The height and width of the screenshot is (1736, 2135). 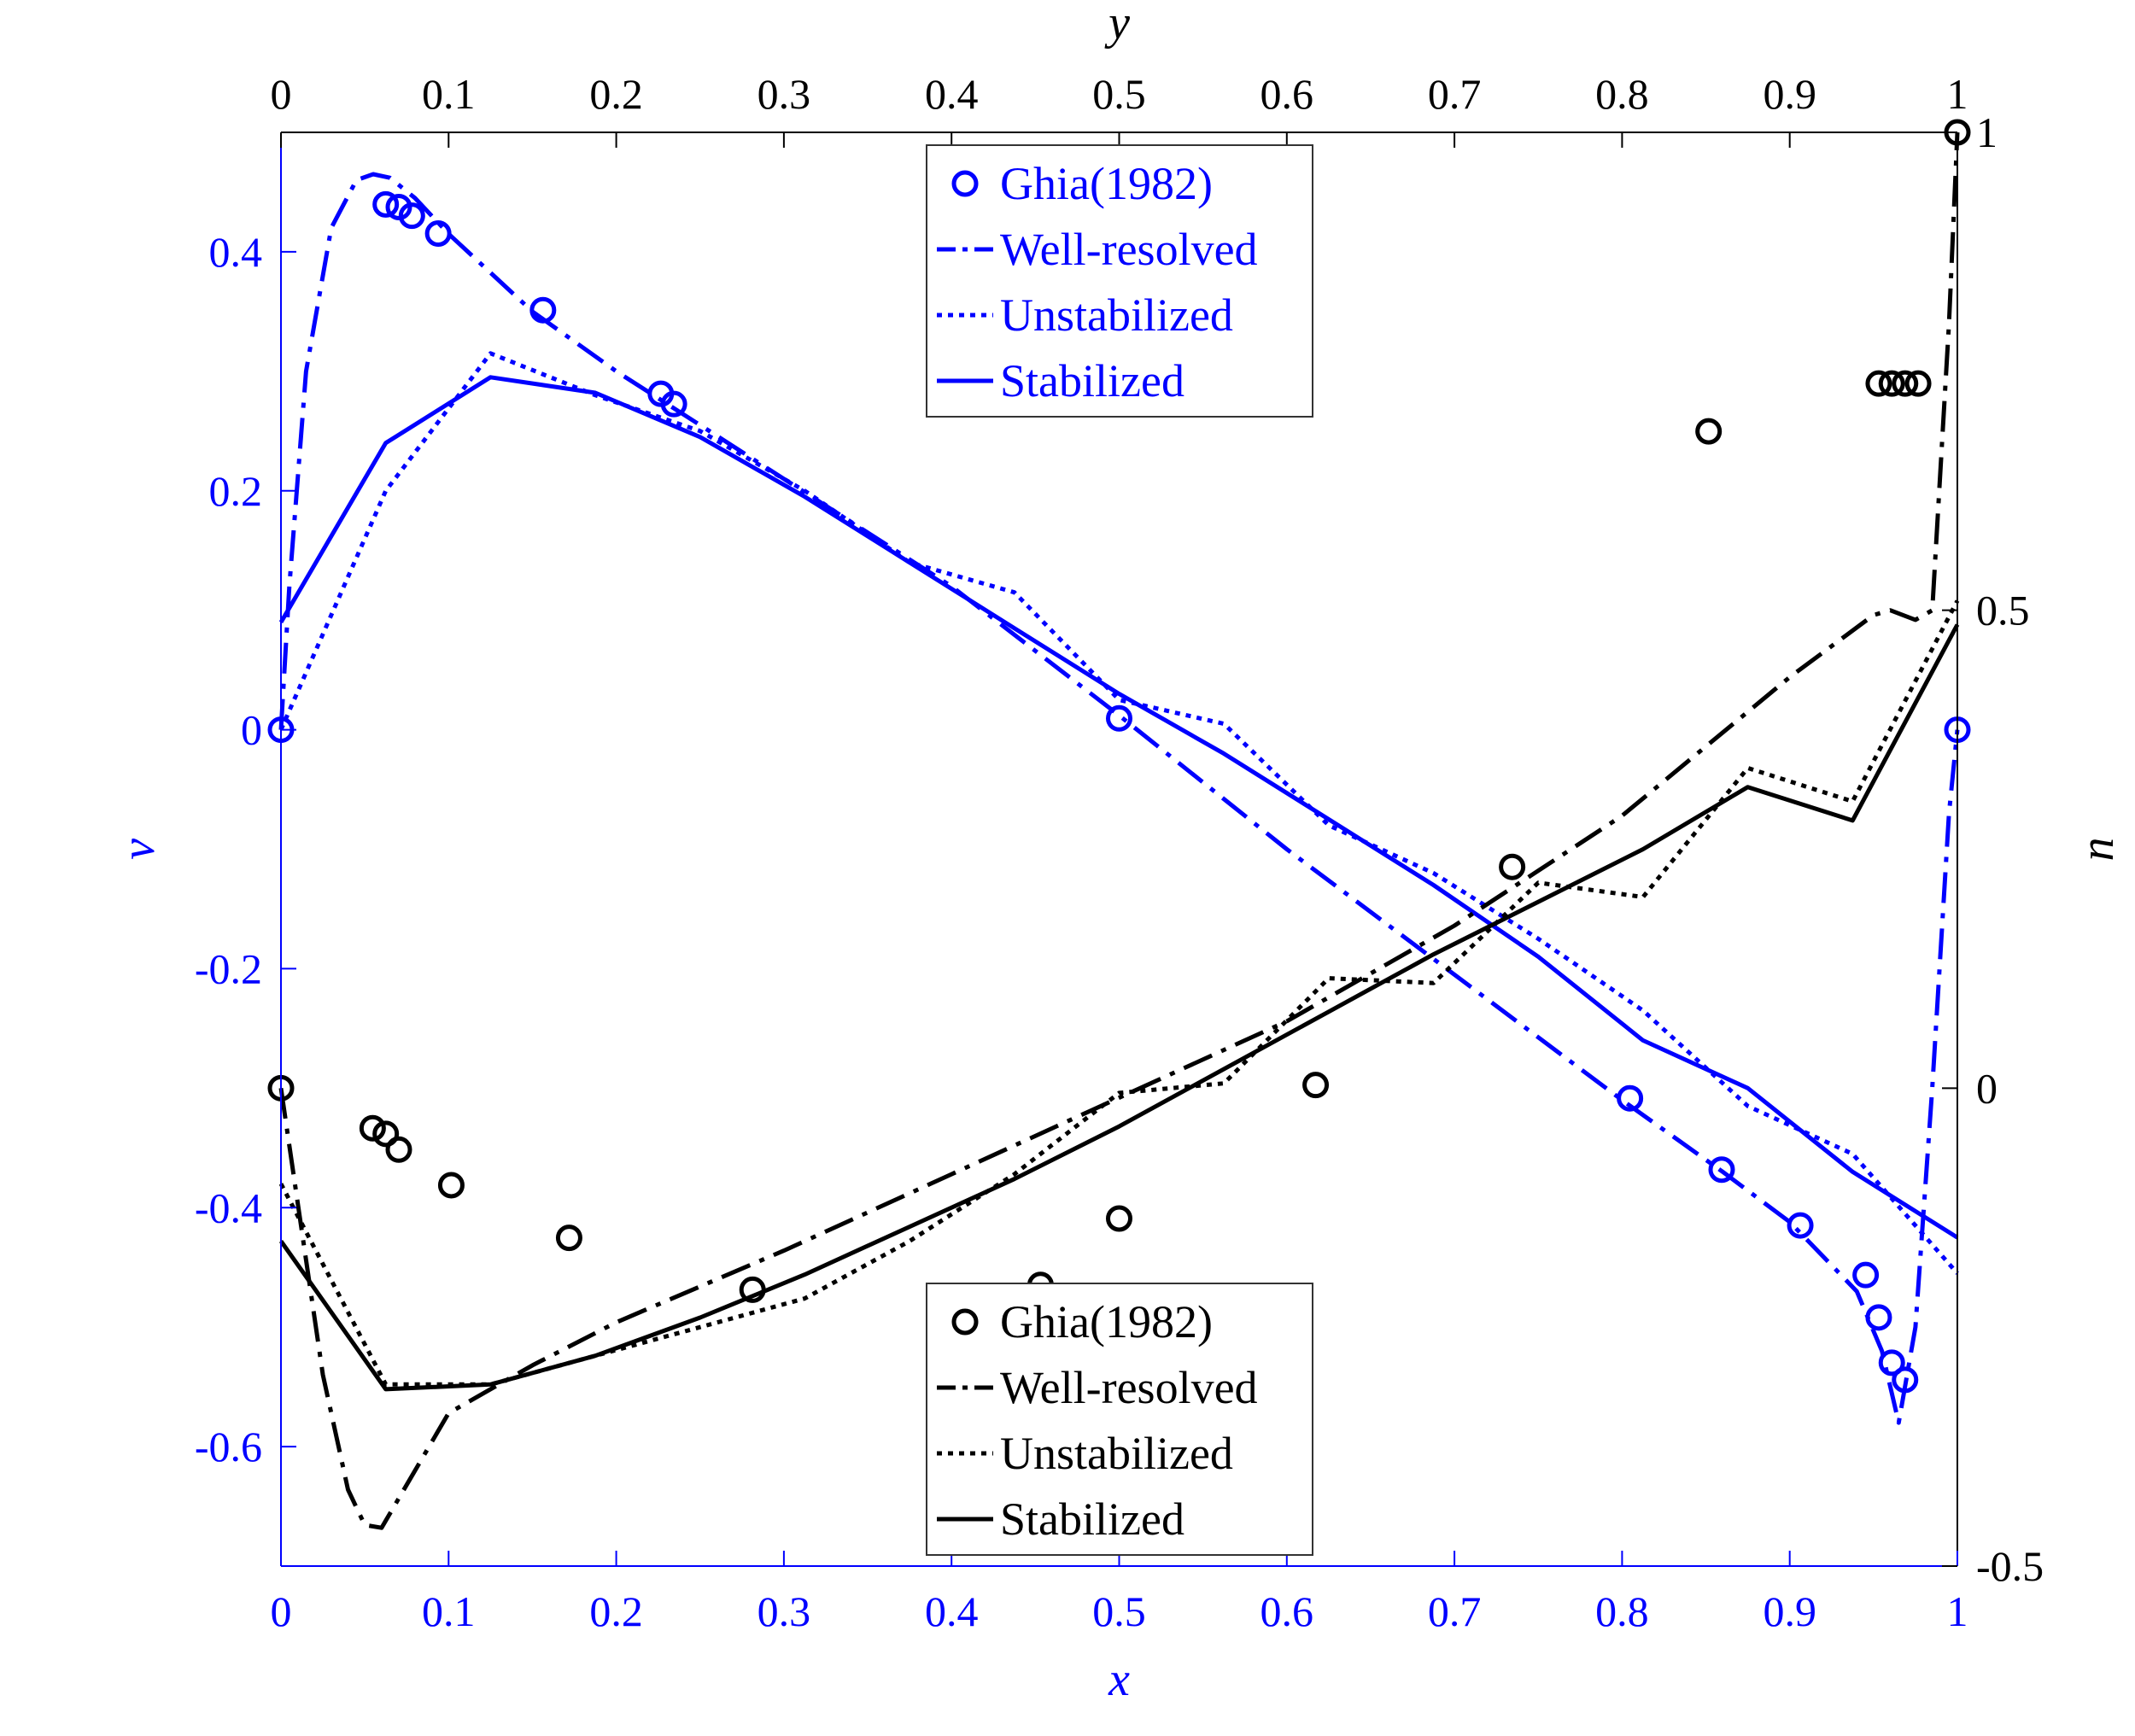 I want to click on v-tick-label-1: -0.4, so click(x=228, y=1208).